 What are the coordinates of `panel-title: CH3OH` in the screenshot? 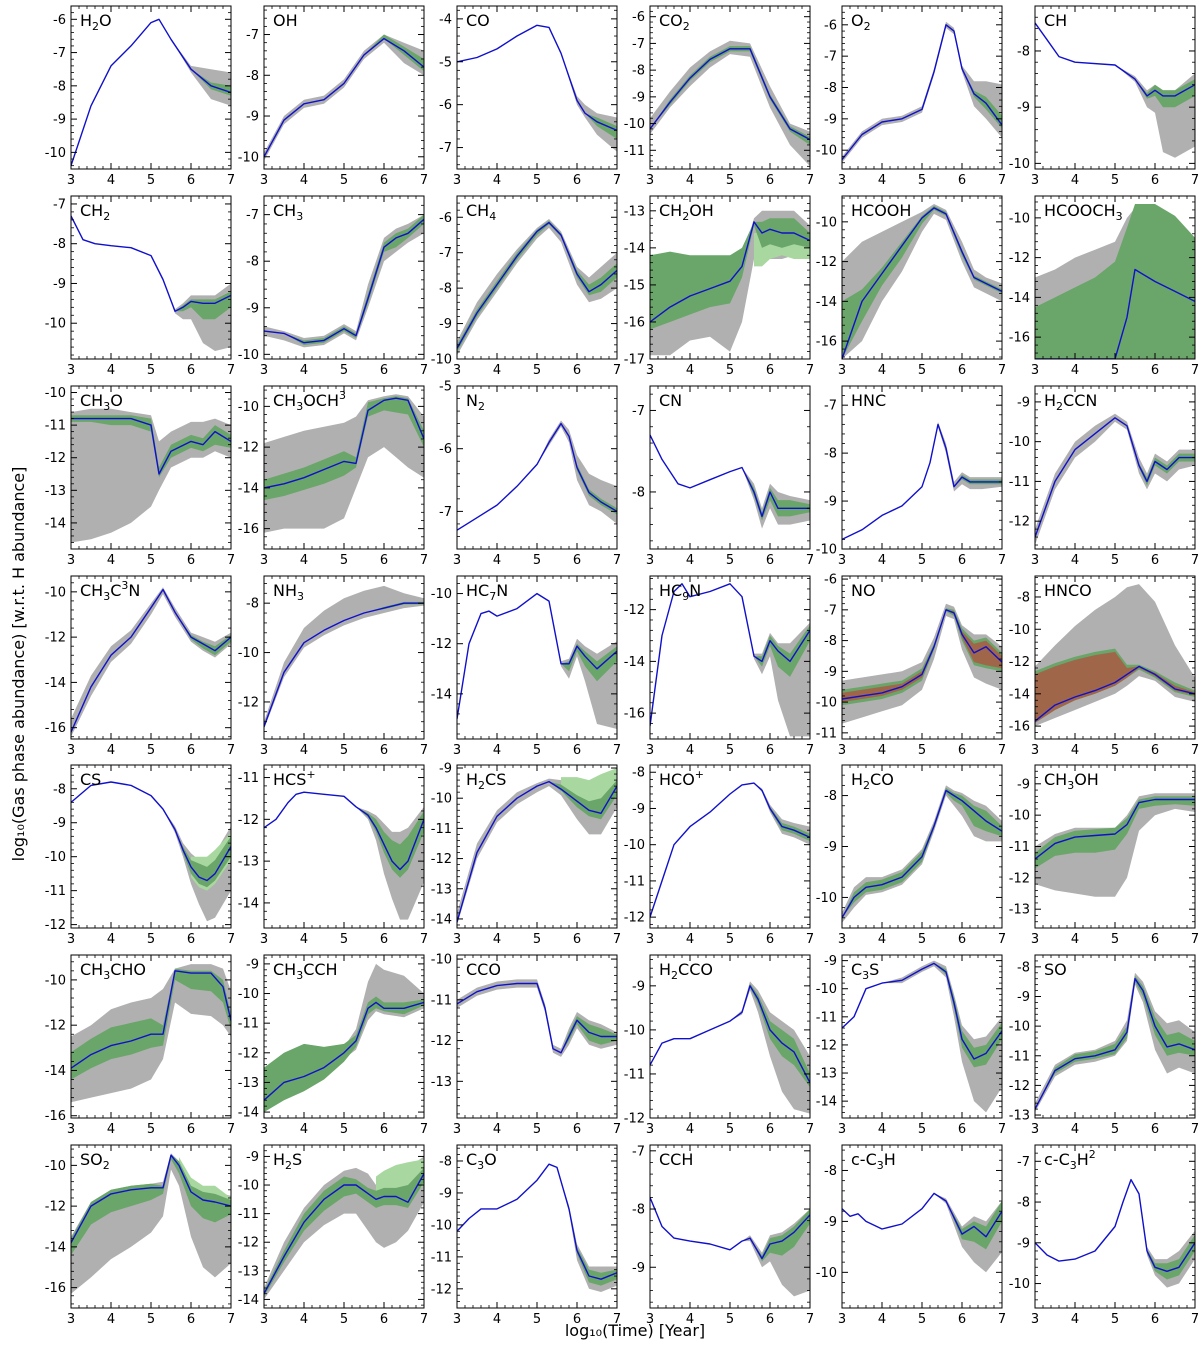 It's located at (1071, 781).